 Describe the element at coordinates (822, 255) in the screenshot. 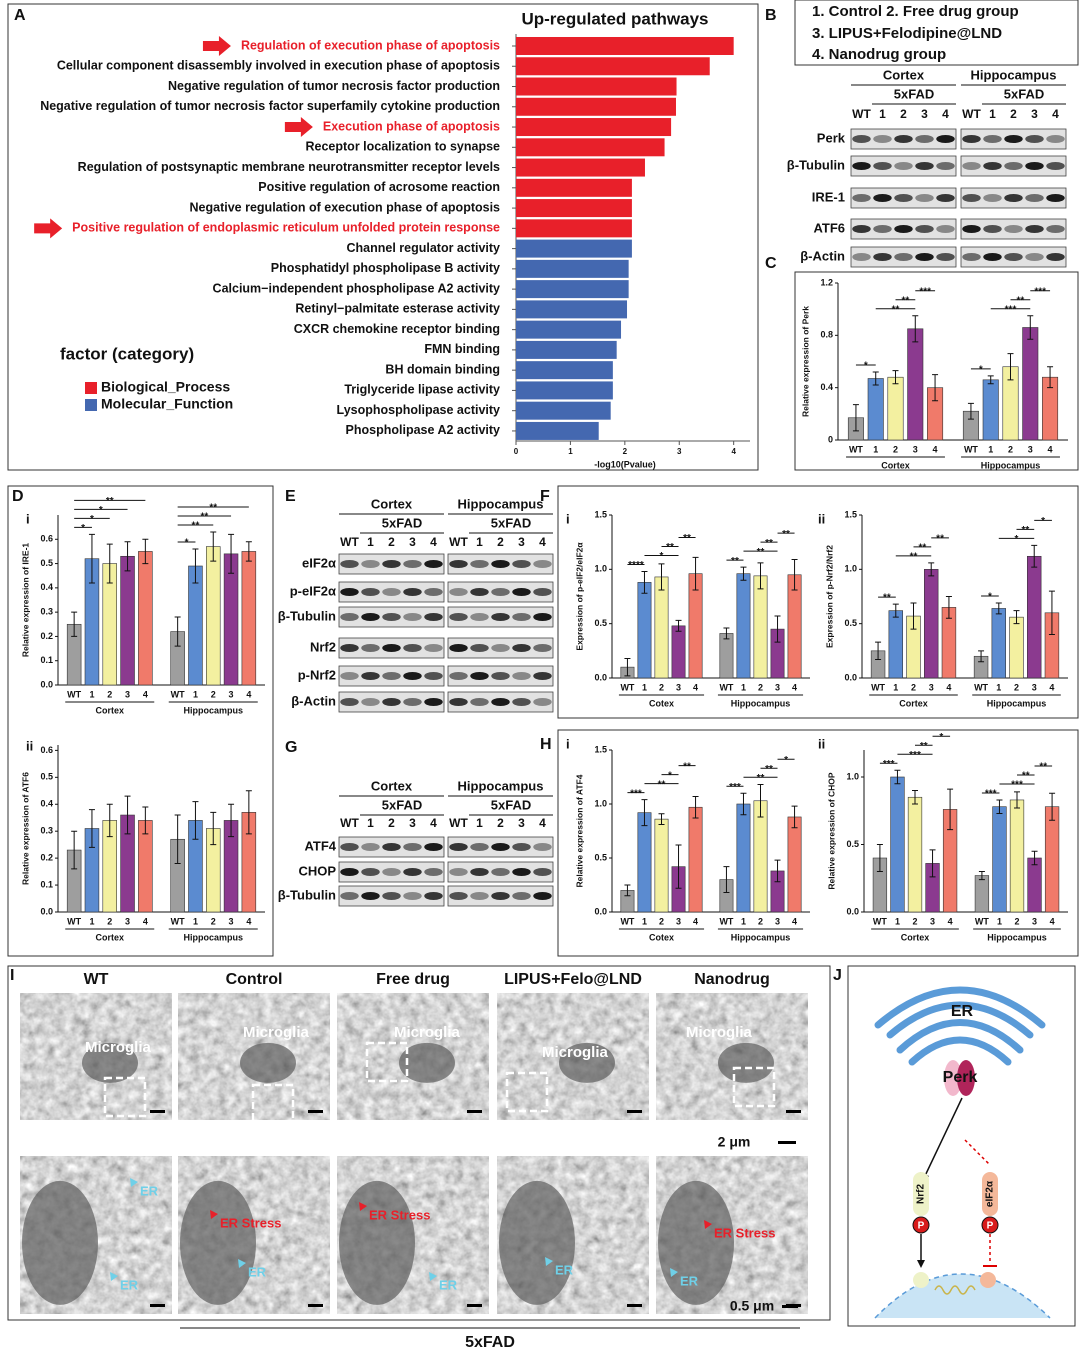

I see `blot-row-label: β-Actin` at that location.